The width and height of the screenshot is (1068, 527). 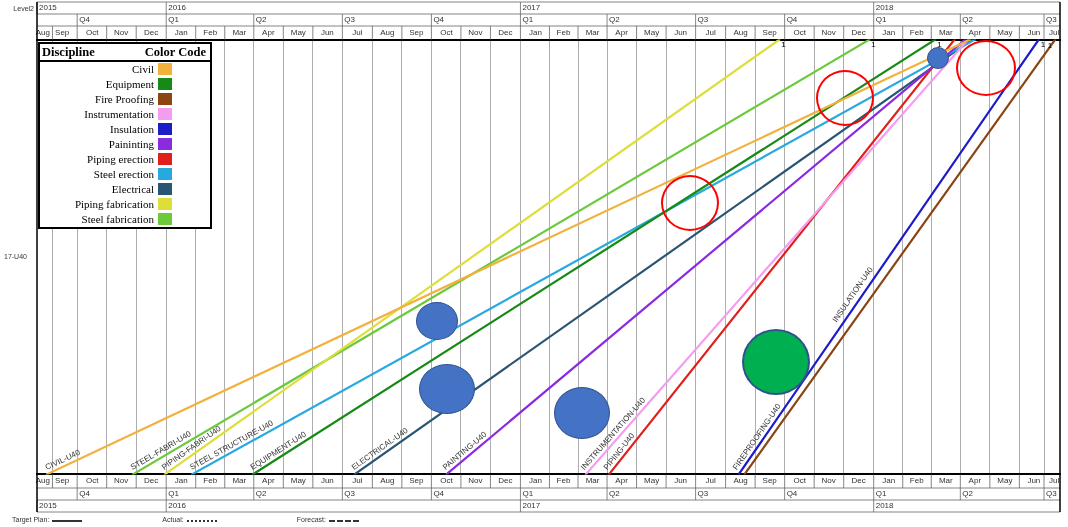 What do you see at coordinates (68, 51) in the screenshot?
I see `legend-title: Discipline` at bounding box center [68, 51].